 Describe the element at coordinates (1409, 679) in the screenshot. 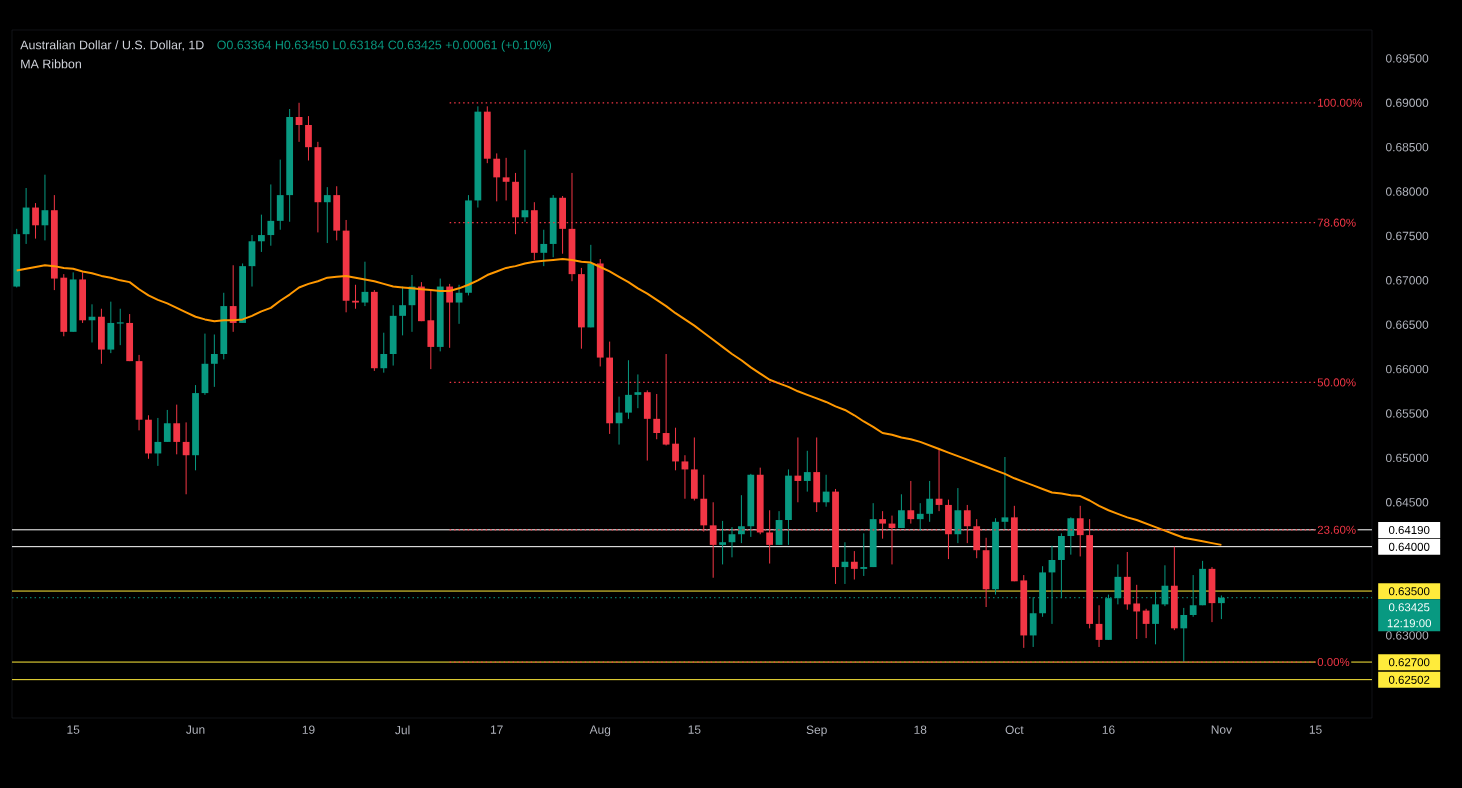

I see `ref-line-label: 0.62502` at that location.